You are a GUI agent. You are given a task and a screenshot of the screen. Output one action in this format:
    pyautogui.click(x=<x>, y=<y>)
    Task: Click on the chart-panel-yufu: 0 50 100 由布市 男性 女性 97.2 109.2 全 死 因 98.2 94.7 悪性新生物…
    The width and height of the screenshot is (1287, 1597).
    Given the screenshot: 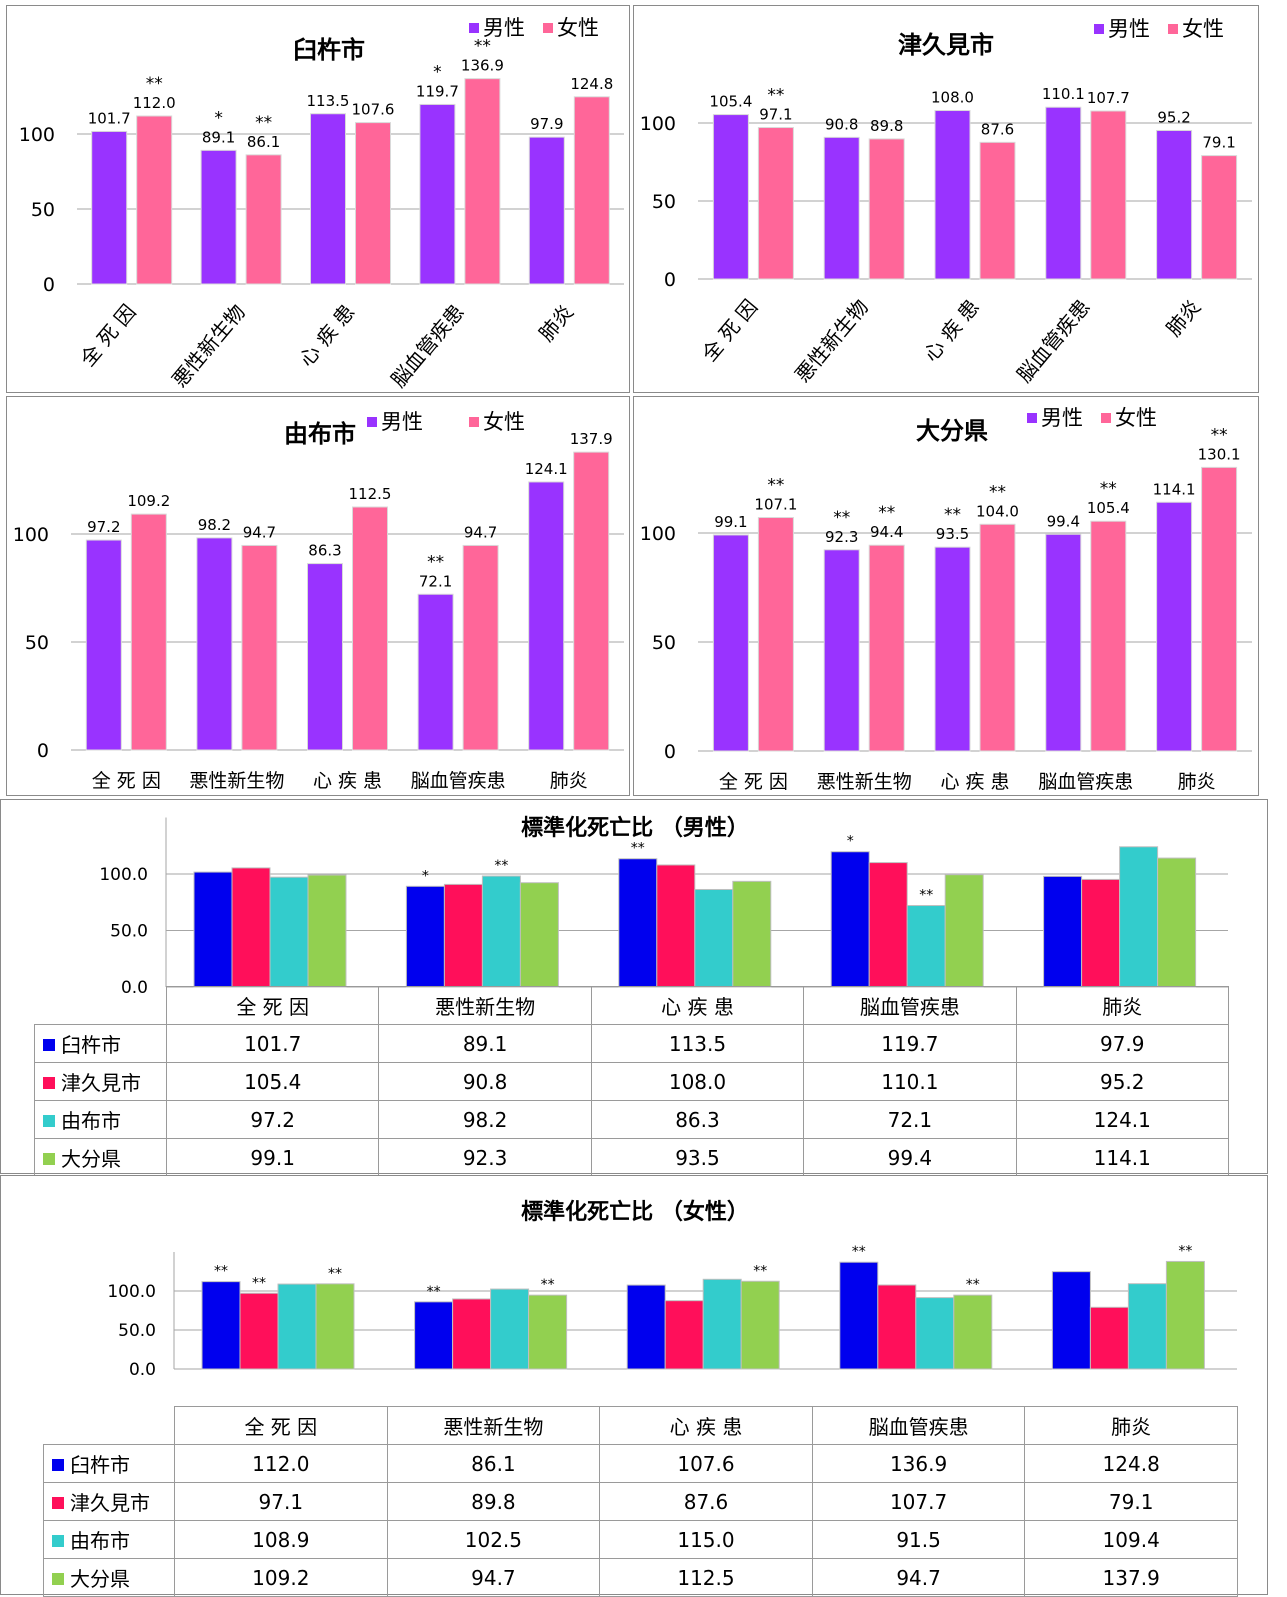 What is the action you would take?
    pyautogui.click(x=318, y=596)
    